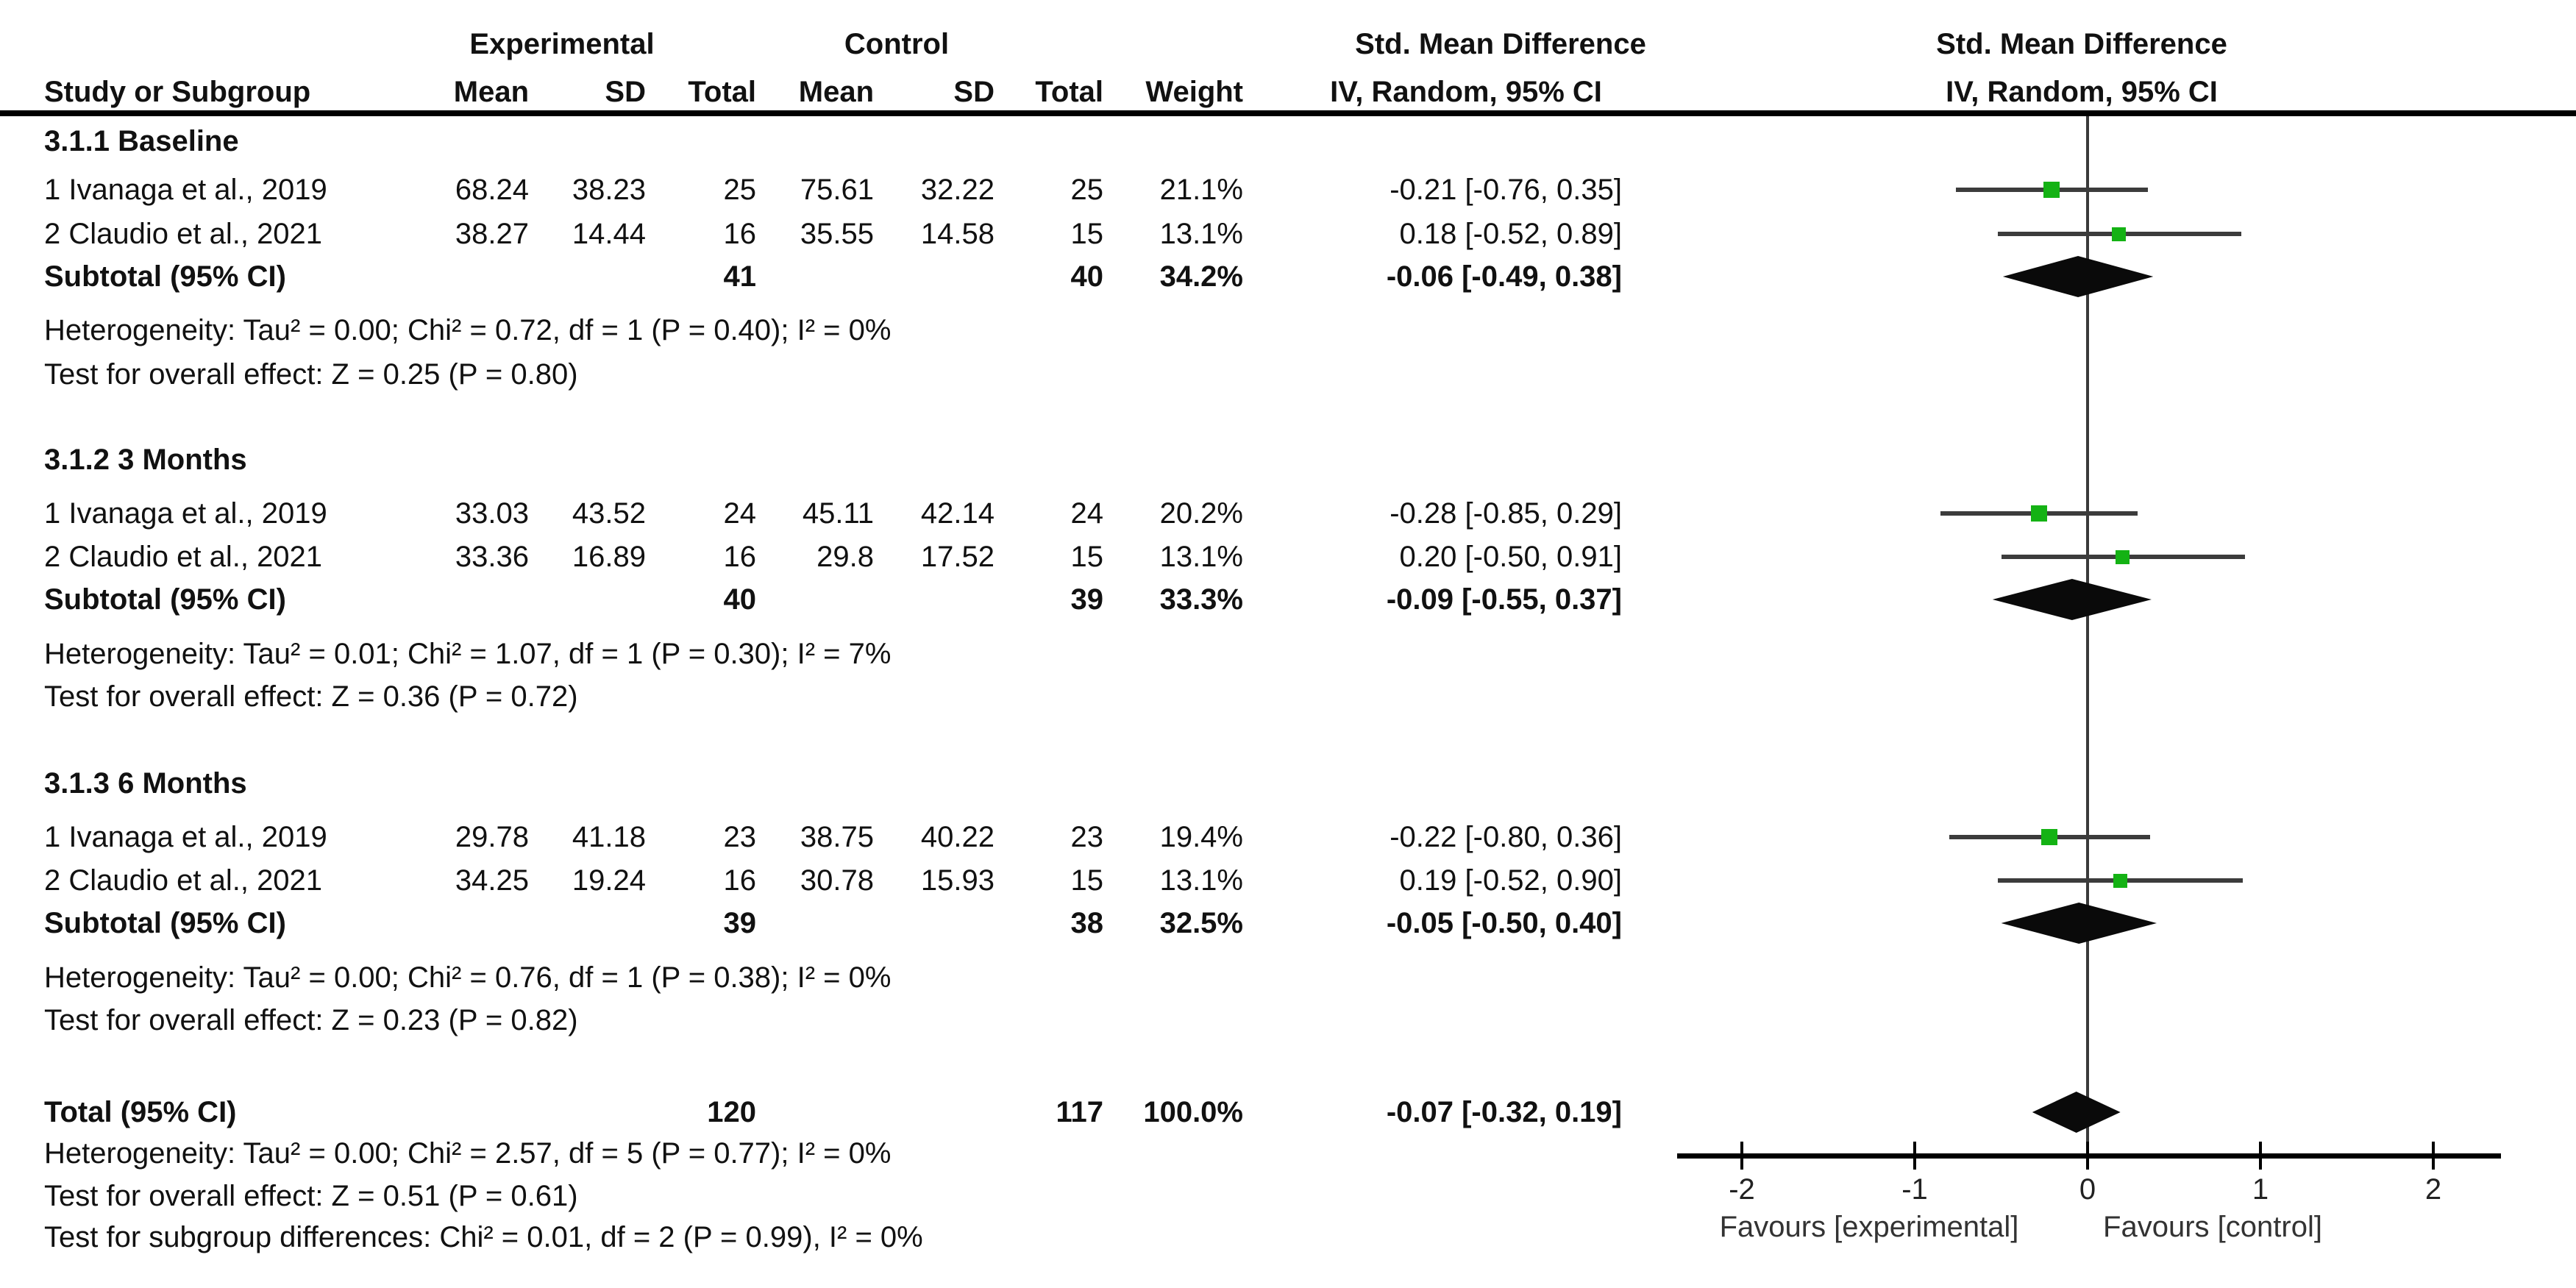  Describe the element at coordinates (492, 234) in the screenshot. I see `mean-exp: 38.27` at that location.